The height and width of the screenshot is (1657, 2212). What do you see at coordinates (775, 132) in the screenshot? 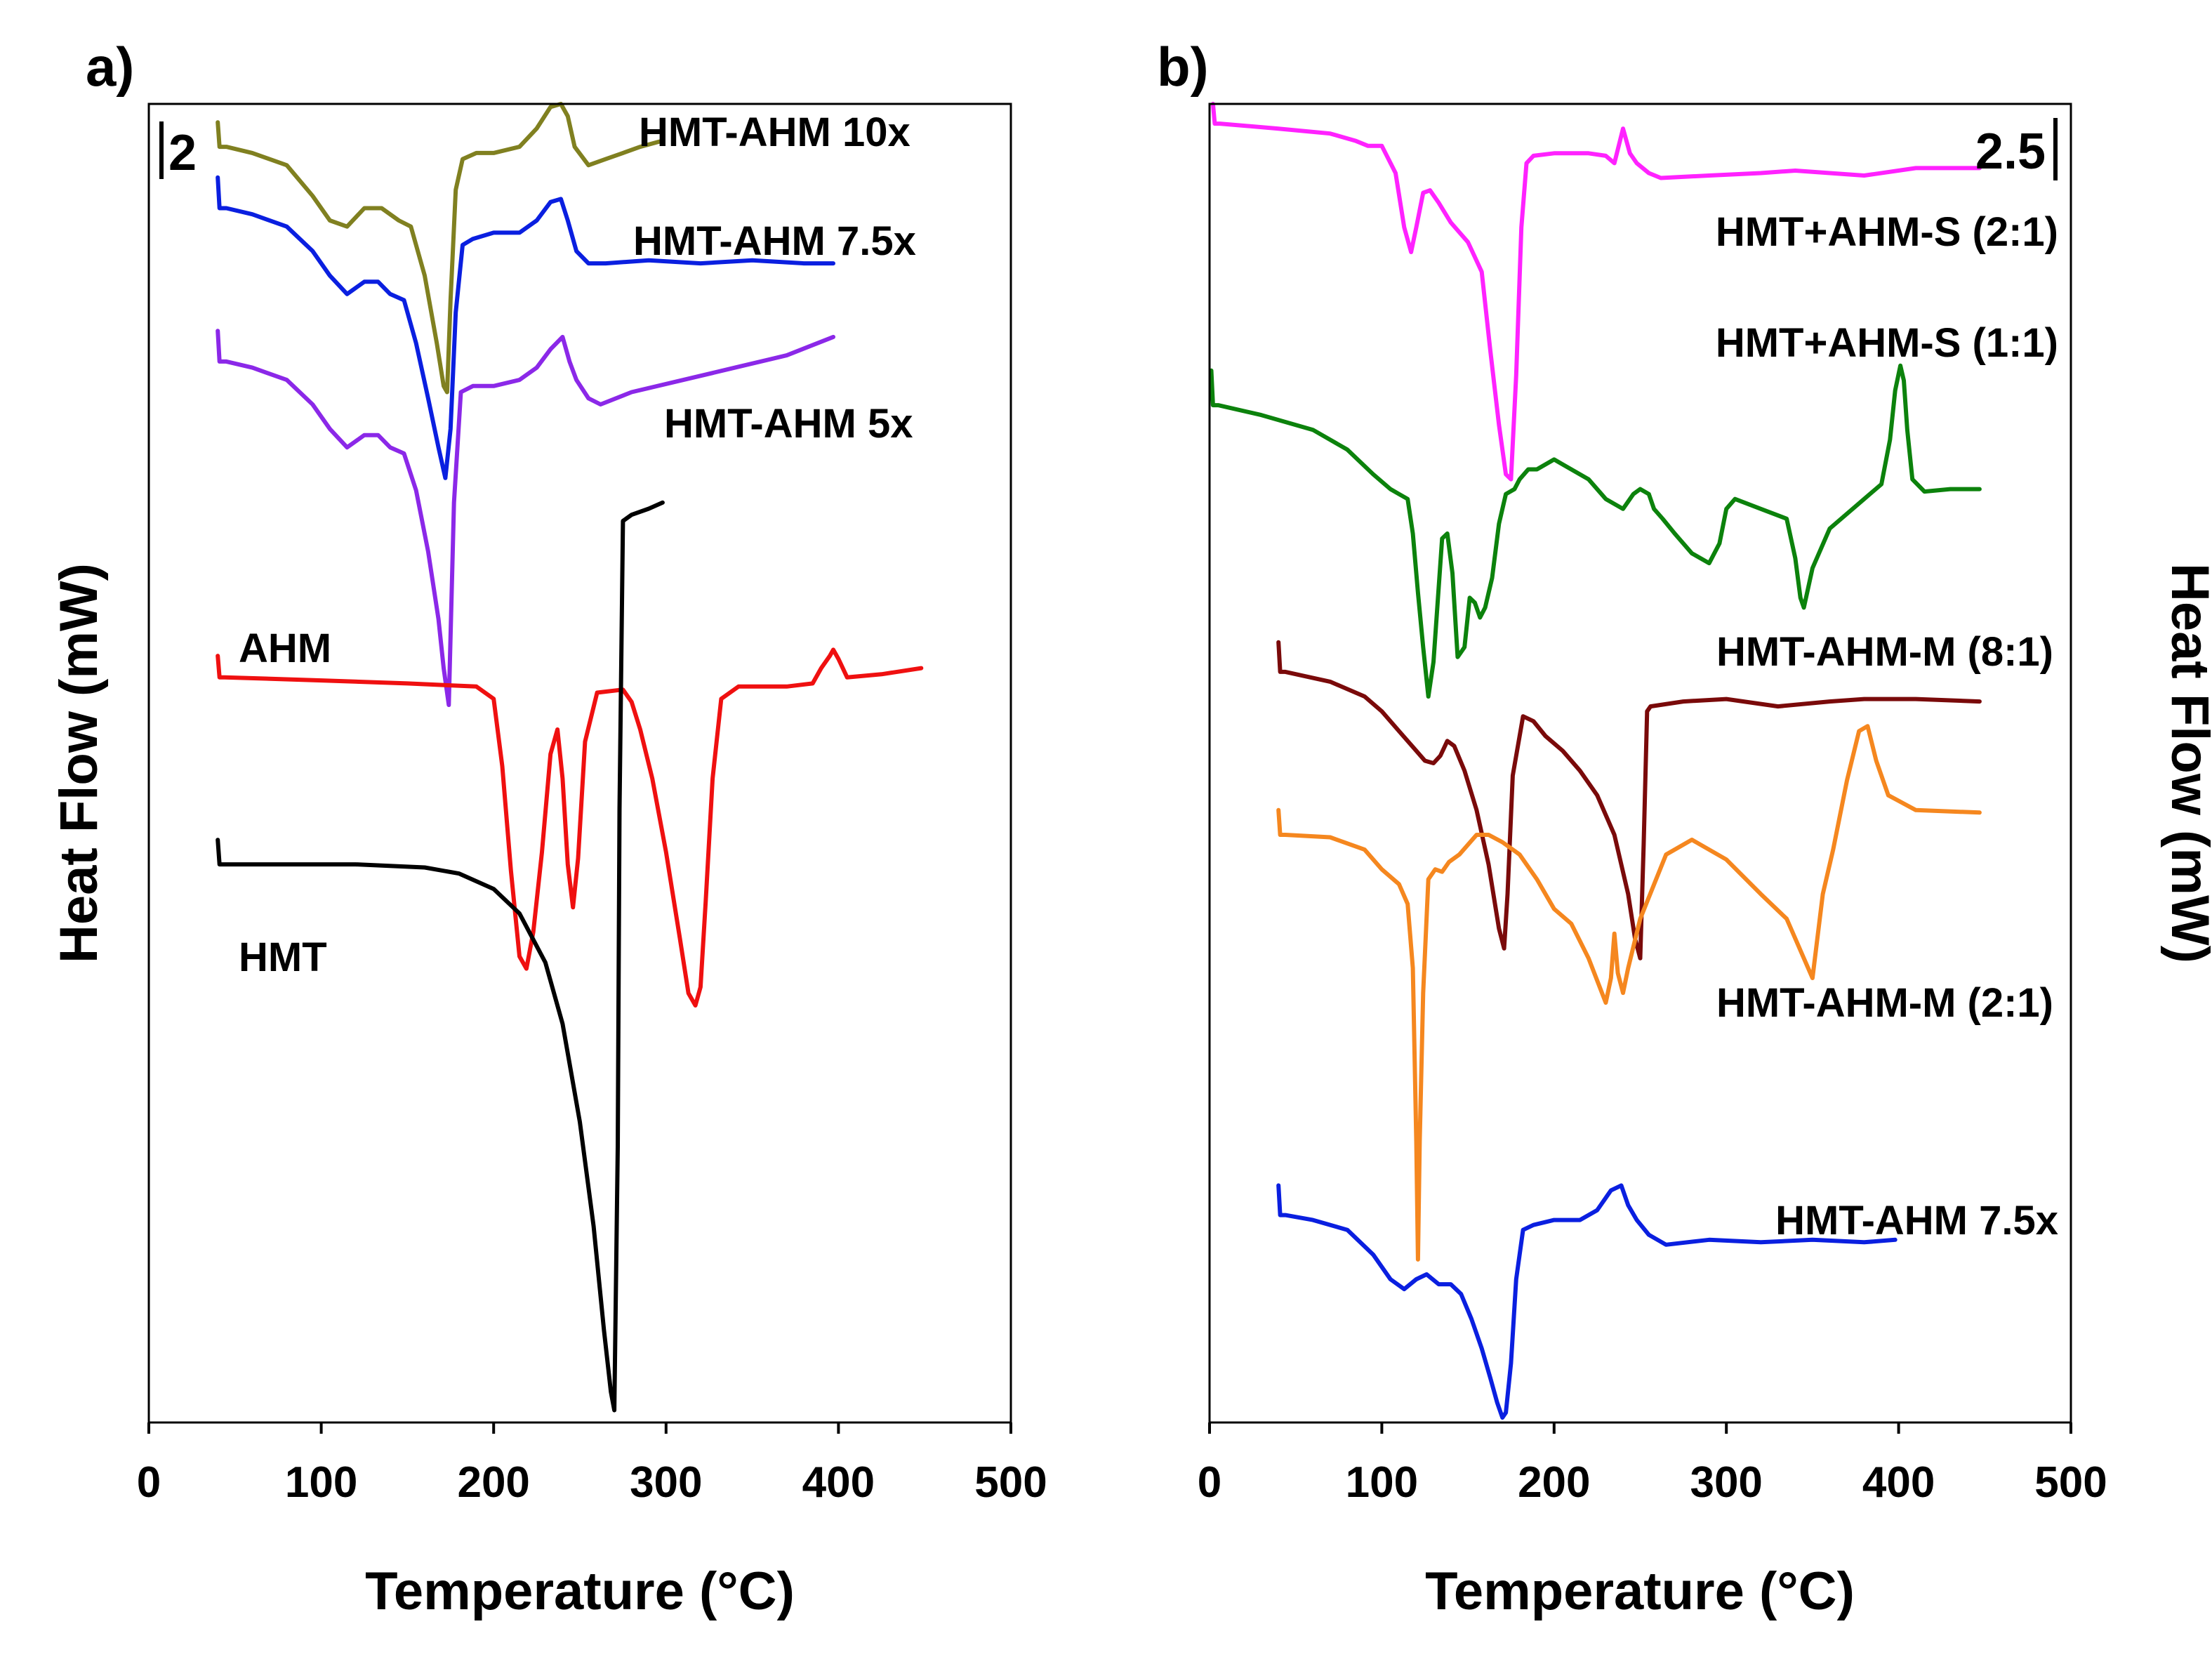
I see `label-hmt-ahm-10x: HMT-AHM 10x` at bounding box center [775, 132].